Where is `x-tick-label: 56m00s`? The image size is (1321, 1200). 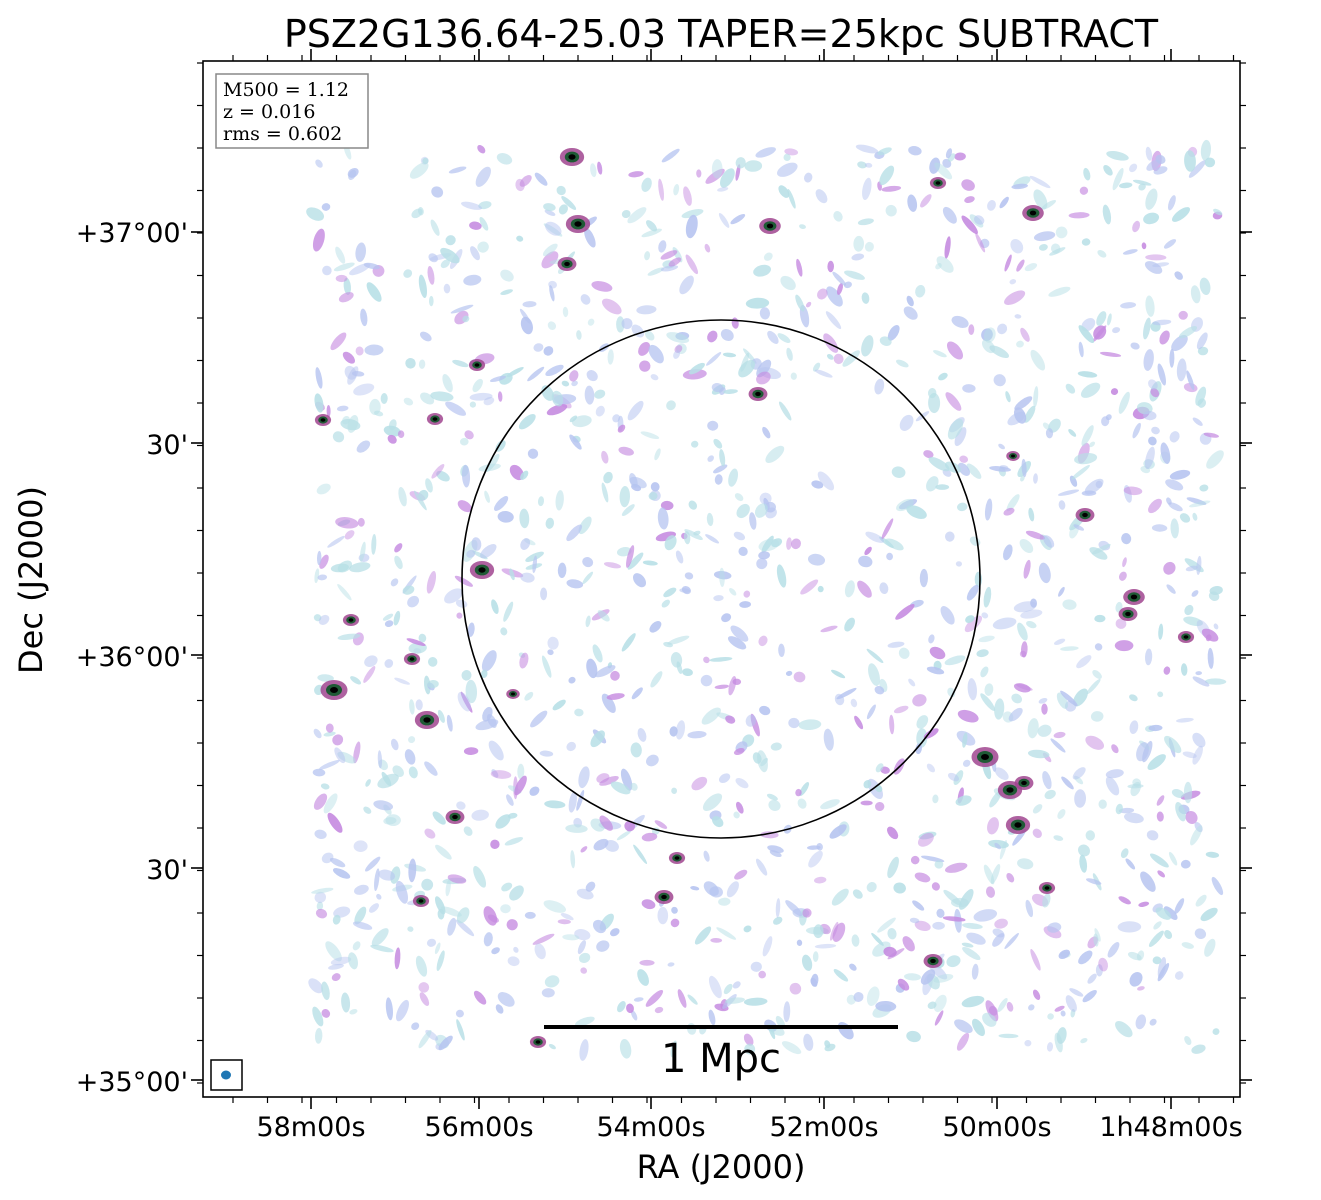 x-tick-label: 56m00s is located at coordinates (478, 1127).